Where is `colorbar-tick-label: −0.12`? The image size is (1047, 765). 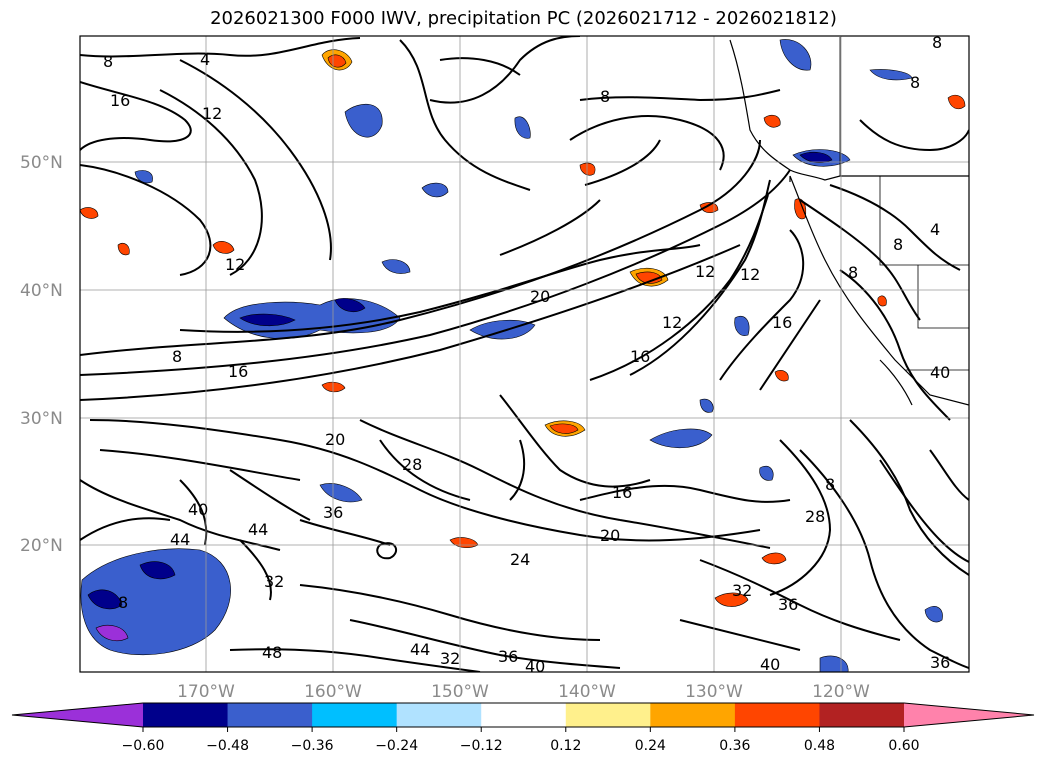
colorbar-tick-label: −0.12 is located at coordinates (481, 746).